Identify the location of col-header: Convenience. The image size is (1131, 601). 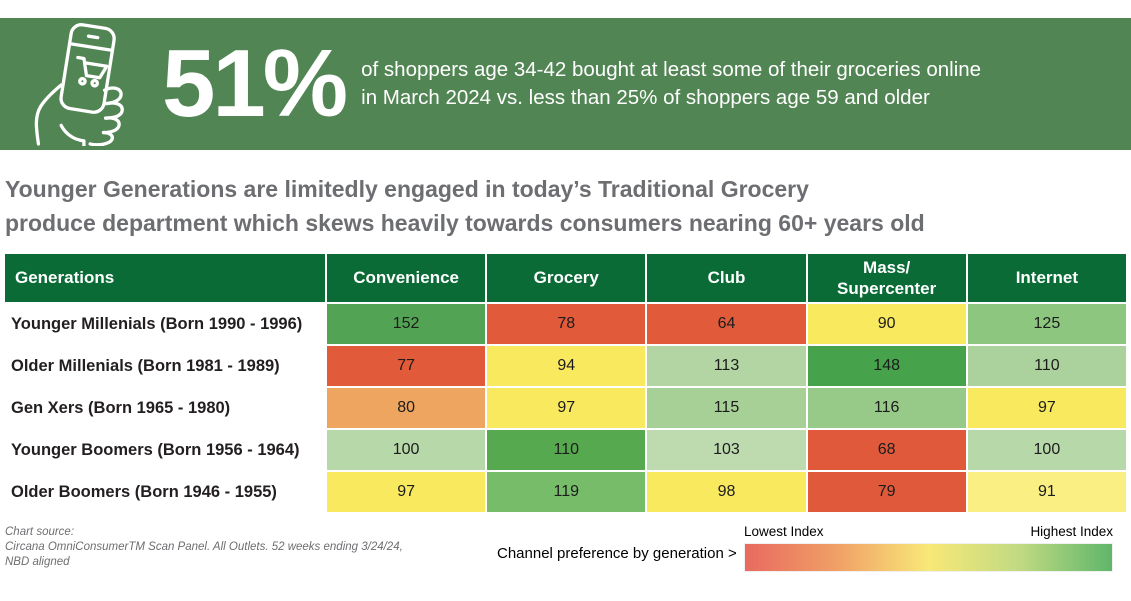
(406, 278).